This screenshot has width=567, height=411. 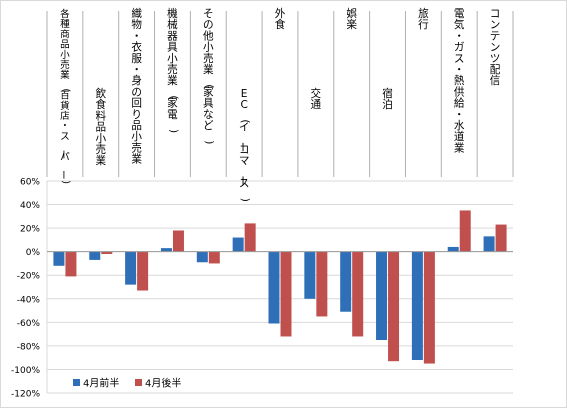 What do you see at coordinates (136, 86) in the screenshot?
I see `category-label: 織物・衣服・身の回り品小売業` at bounding box center [136, 86].